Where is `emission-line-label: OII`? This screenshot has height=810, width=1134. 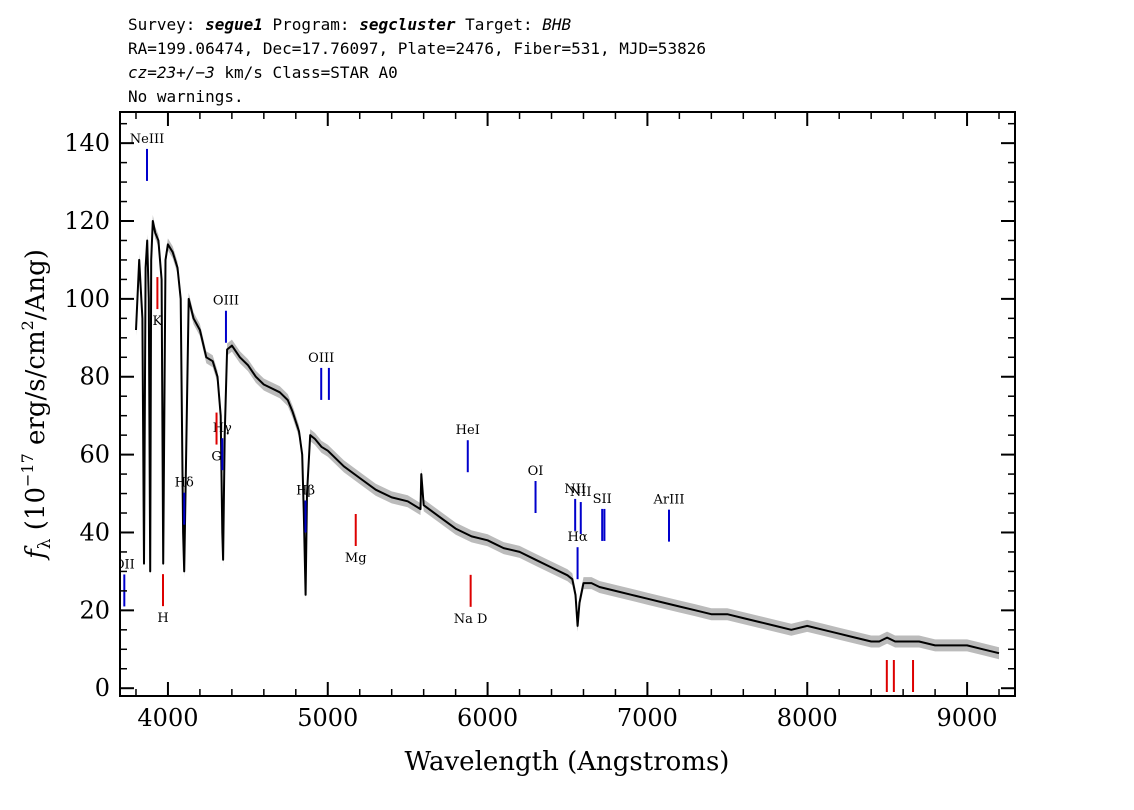
emission-line-label: OII is located at coordinates (124, 564).